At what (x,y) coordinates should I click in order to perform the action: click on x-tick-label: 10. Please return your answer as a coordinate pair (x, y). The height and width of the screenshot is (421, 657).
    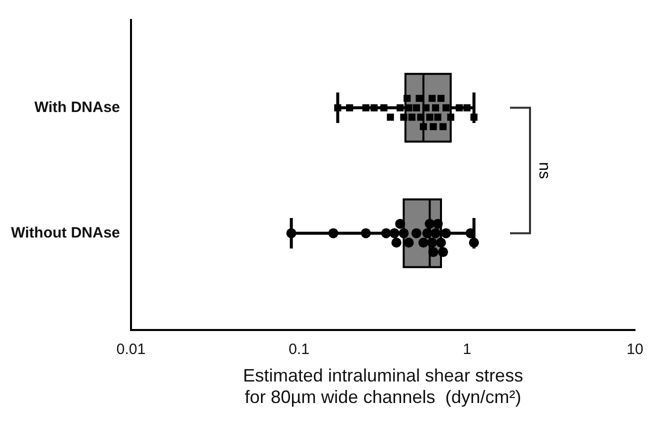
    Looking at the image, I should click on (635, 349).